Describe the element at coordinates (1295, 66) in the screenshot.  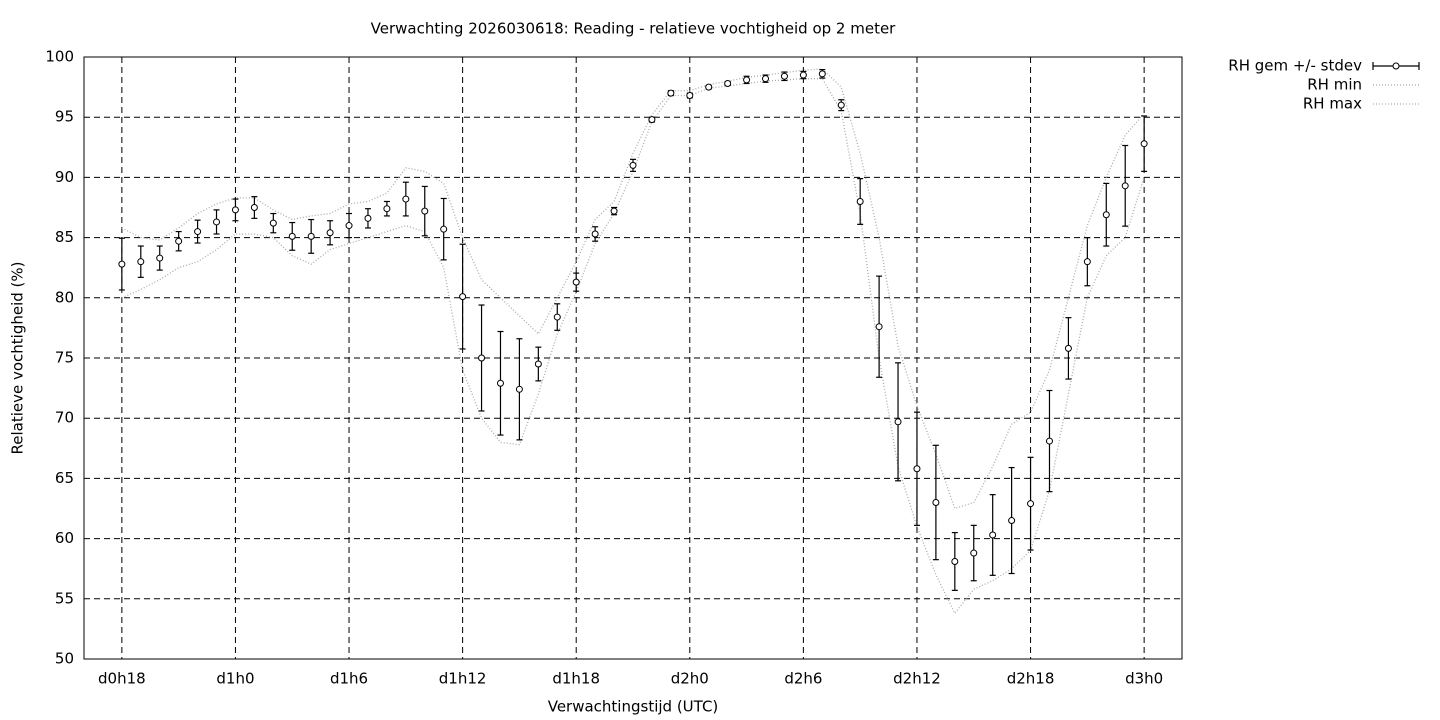
I see `legend-label: RH gem +/- stdev` at that location.